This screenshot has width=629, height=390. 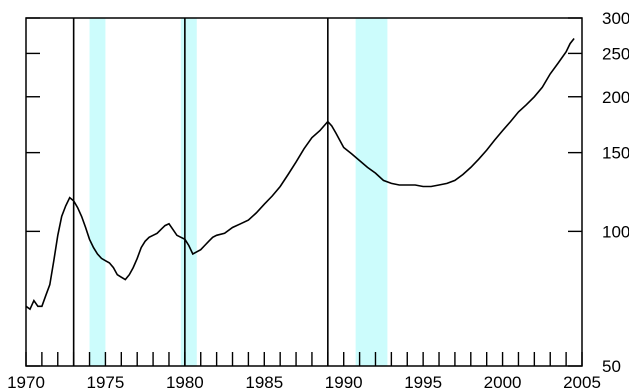 I want to click on y-tick-label-300: 300, so click(x=615, y=18).